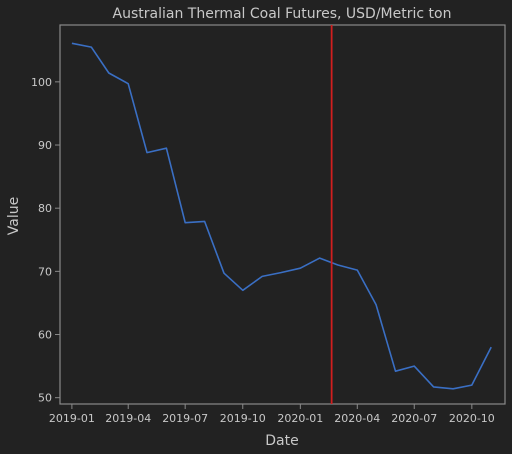 This screenshot has height=454, width=512. What do you see at coordinates (414, 418) in the screenshot?
I see `x-tick-label: 2020-07` at bounding box center [414, 418].